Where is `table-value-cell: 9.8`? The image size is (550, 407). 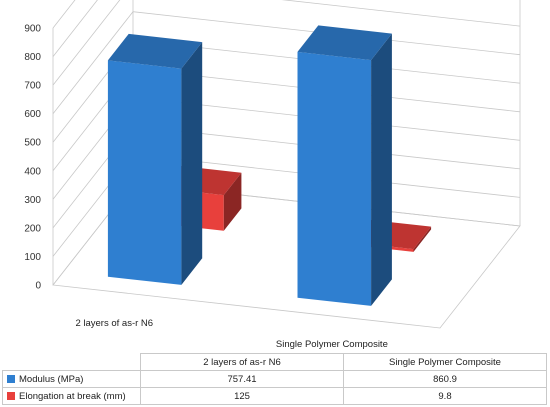
table-value-cell: 9.8 is located at coordinates (445, 396).